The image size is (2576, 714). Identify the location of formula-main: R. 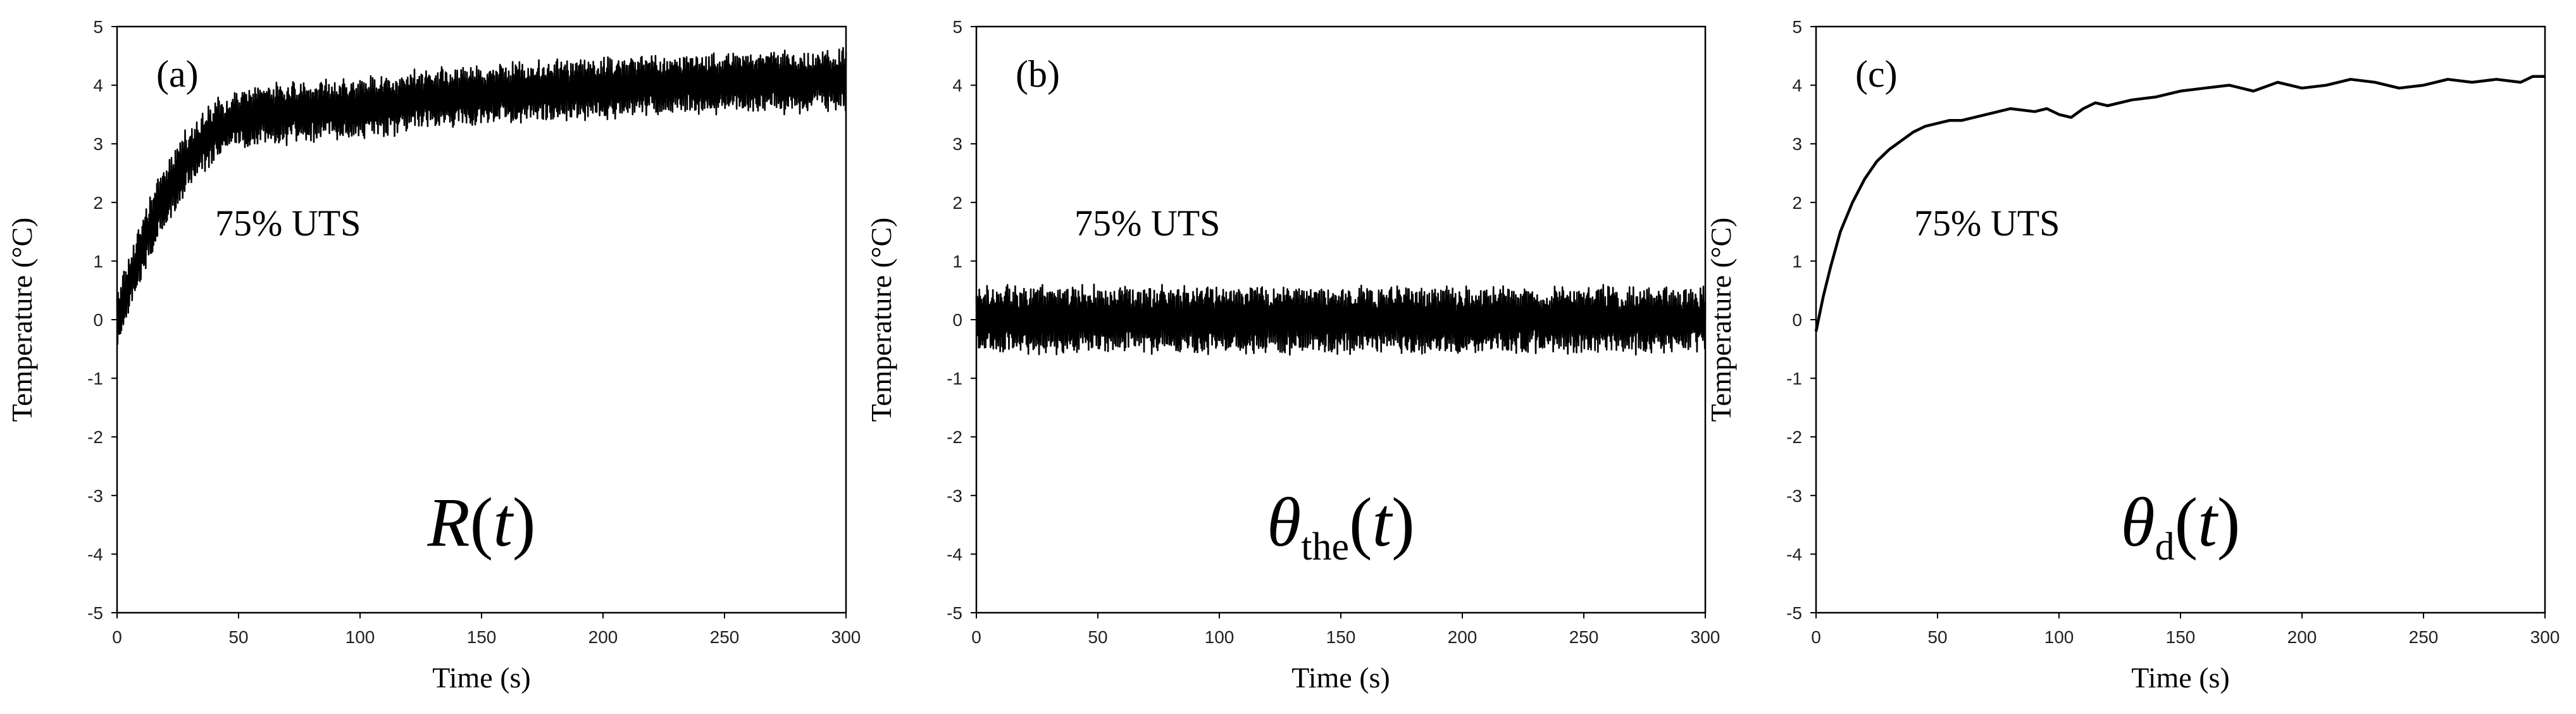
(448, 522).